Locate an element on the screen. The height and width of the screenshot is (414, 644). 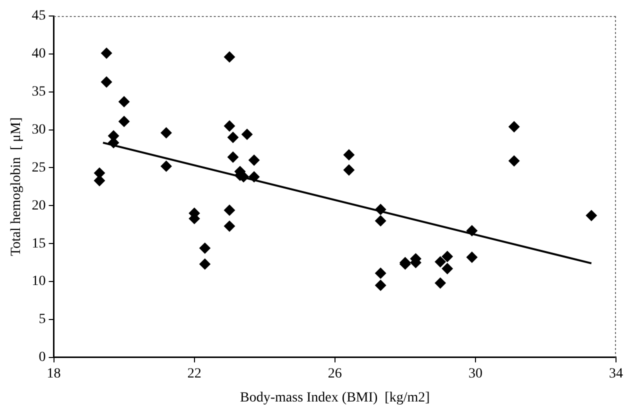
x-tick-label: 18 is located at coordinates (53, 374).